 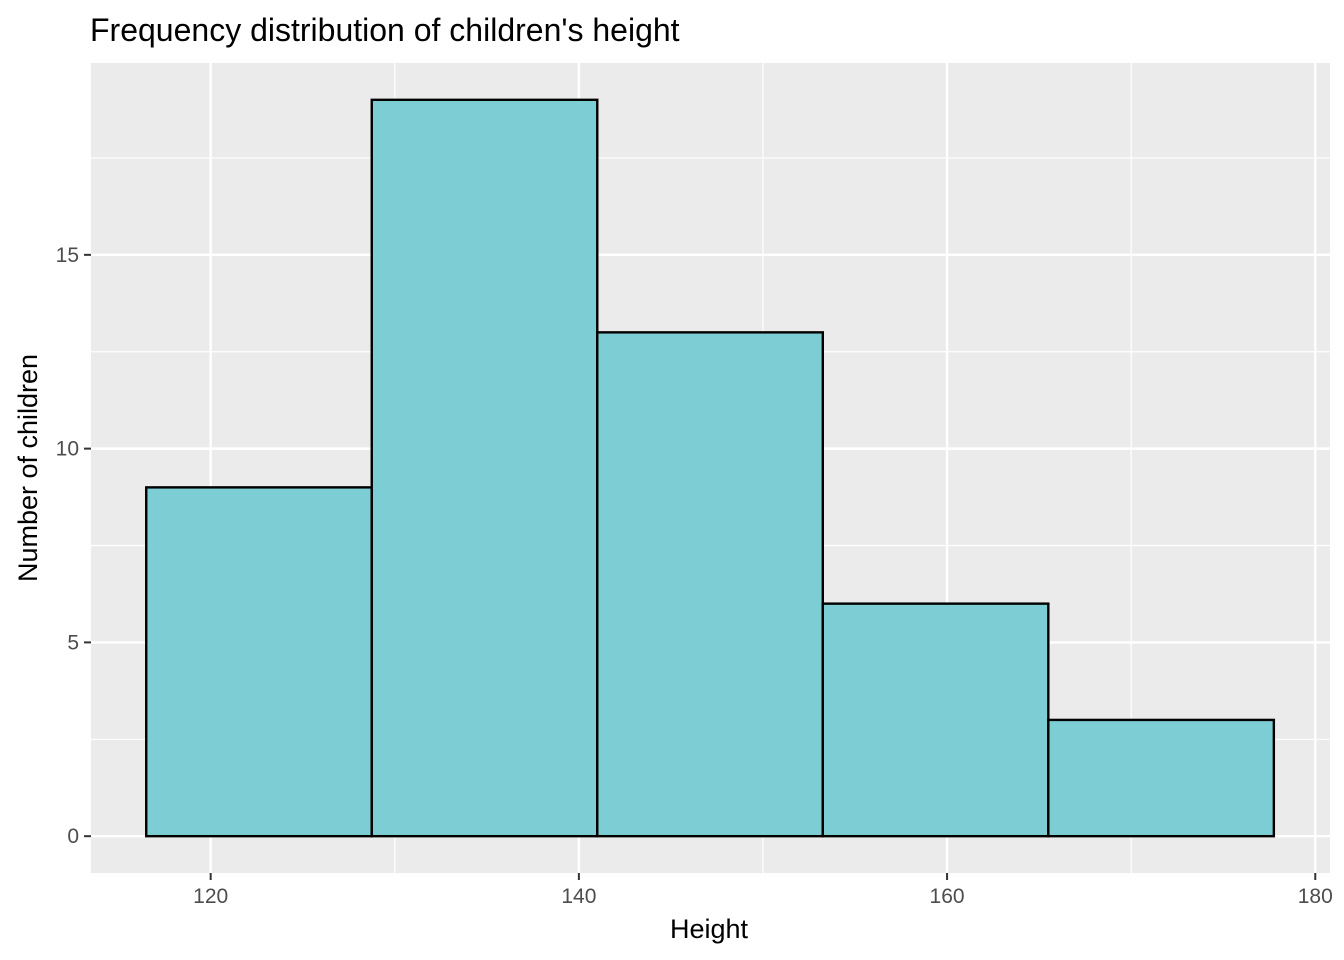 I want to click on x-axis: 120 140 160 180, so click(x=763, y=890).